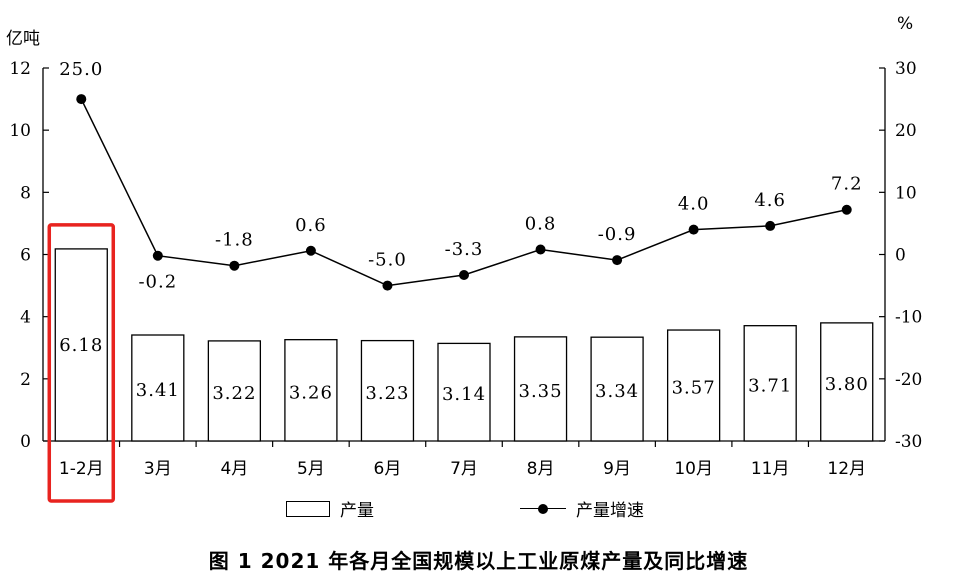 The width and height of the screenshot is (957, 585). I want to click on x-tick-label: 5月, so click(311, 469).